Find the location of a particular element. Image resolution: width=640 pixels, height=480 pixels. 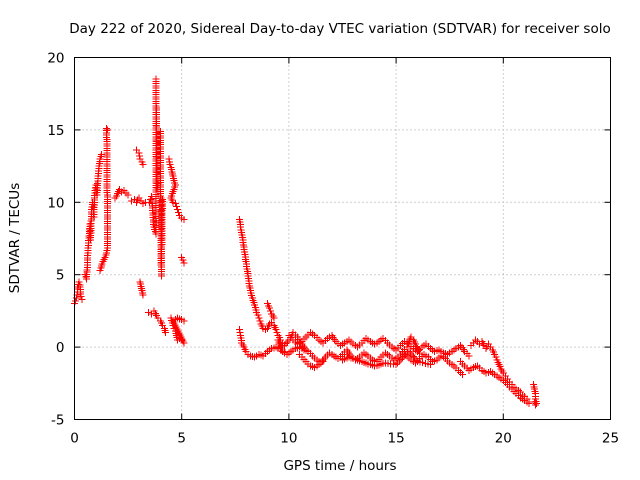

y-tick-label: 5 is located at coordinates (60, 276).